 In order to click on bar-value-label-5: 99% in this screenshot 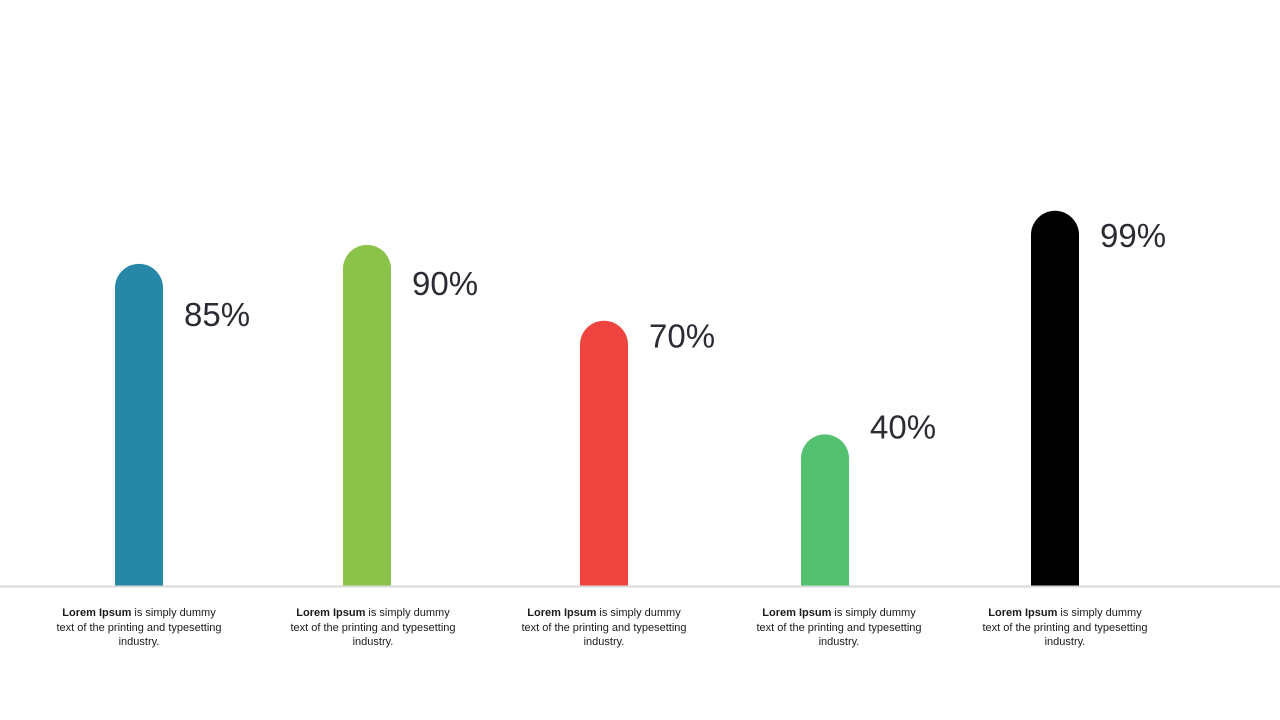, I will do `click(1133, 235)`.